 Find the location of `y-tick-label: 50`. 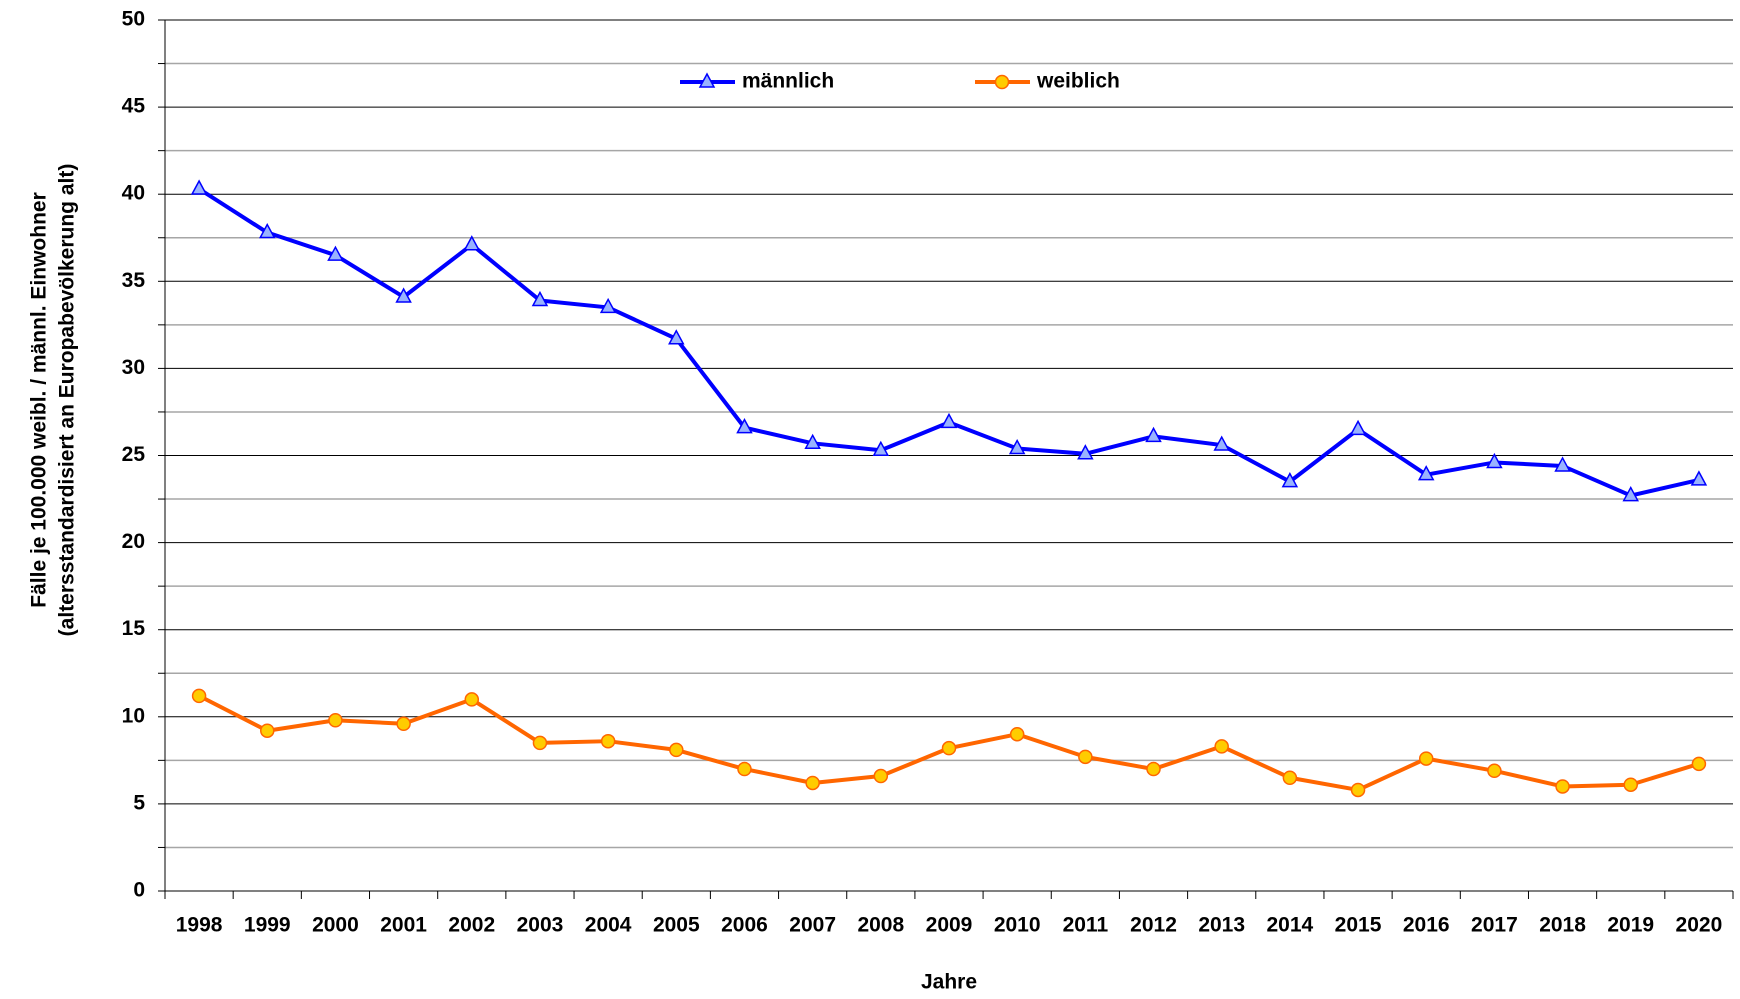

y-tick-label: 50 is located at coordinates (133, 19).